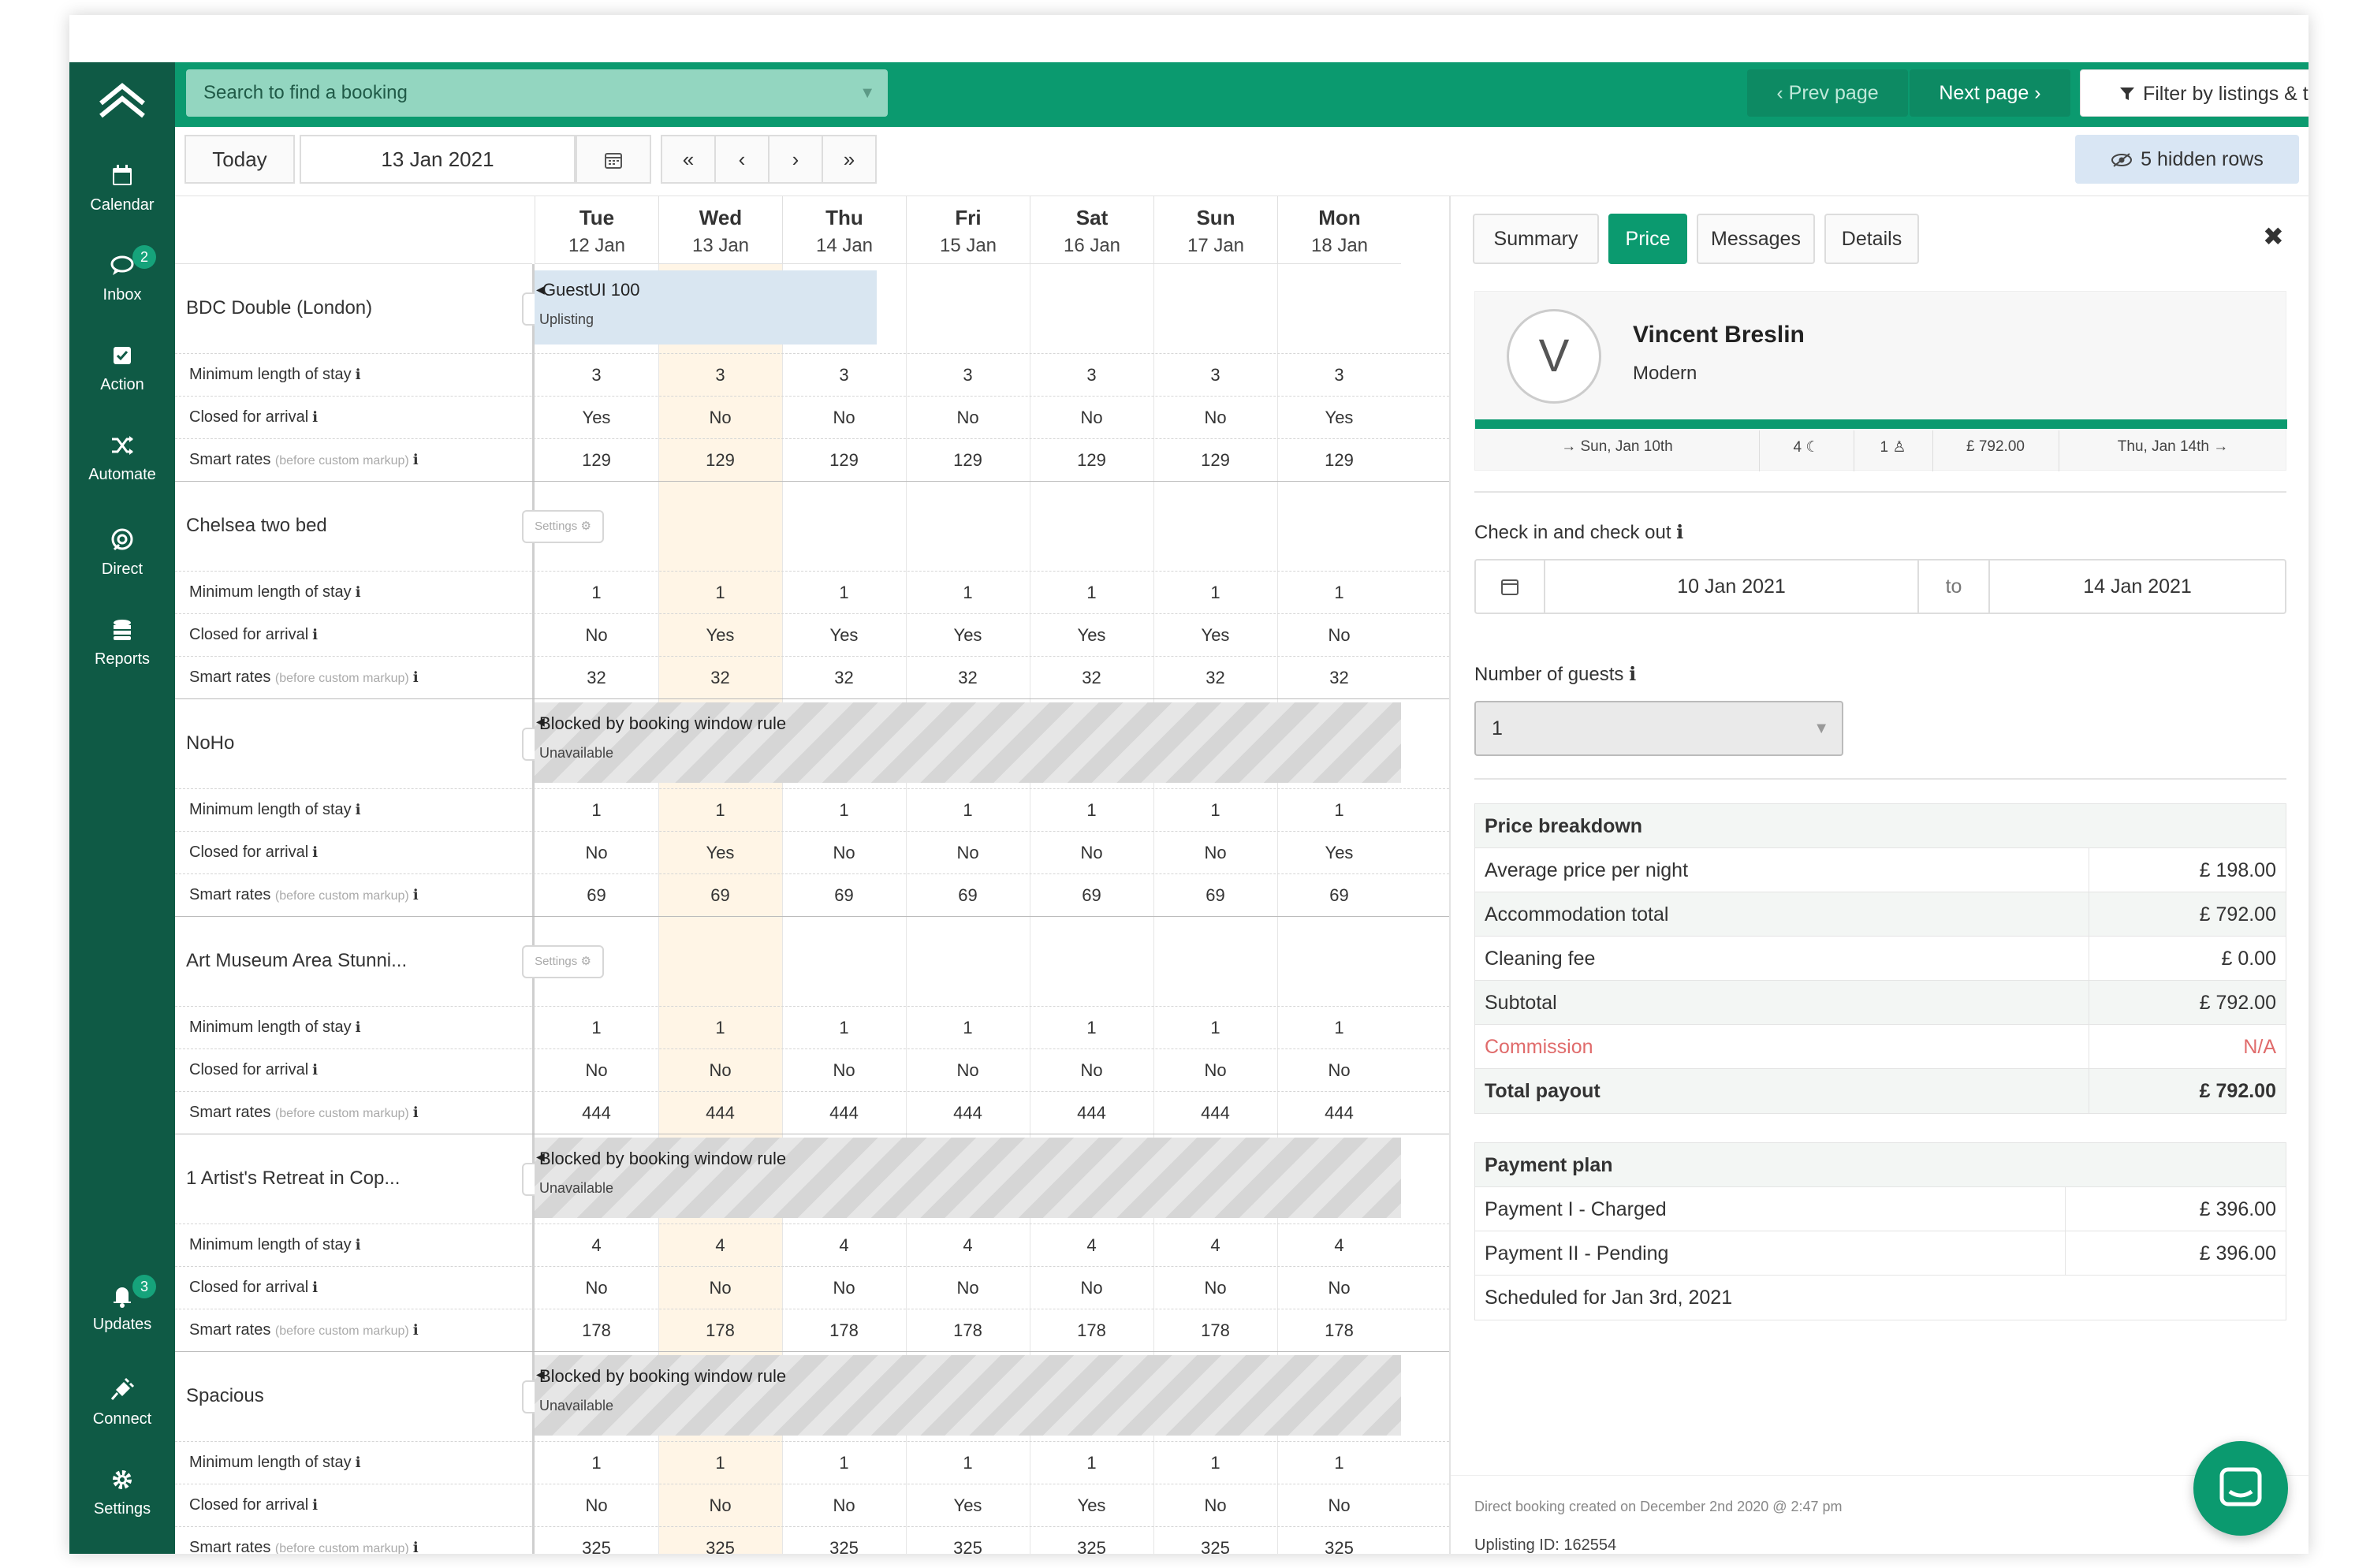  I want to click on calendar-icon, so click(1510, 587).